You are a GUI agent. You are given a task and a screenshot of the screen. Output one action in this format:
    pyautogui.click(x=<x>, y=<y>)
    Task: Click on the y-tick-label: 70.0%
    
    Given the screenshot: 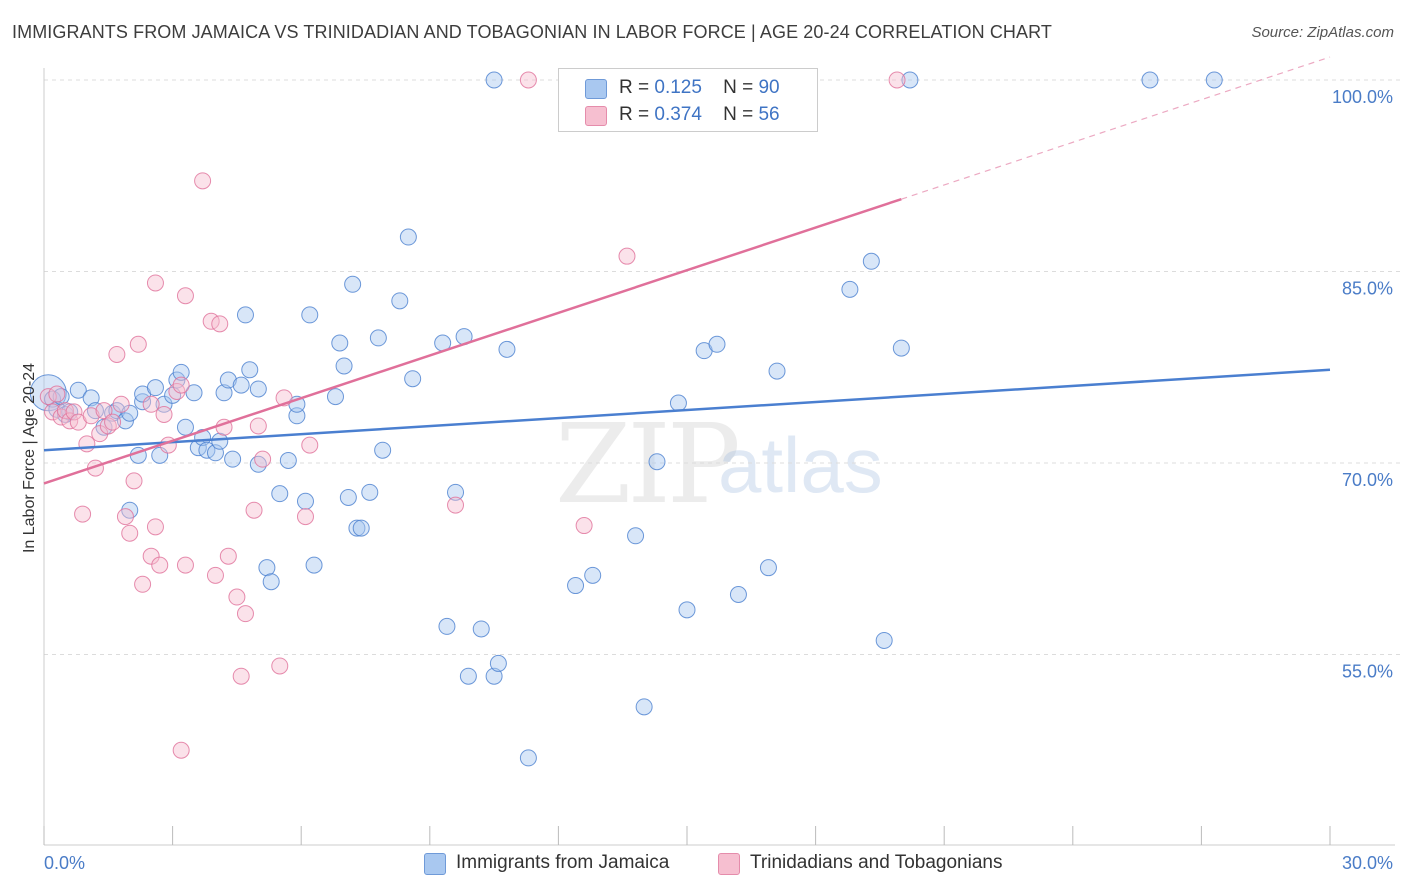 What is the action you would take?
    pyautogui.click(x=1367, y=480)
    